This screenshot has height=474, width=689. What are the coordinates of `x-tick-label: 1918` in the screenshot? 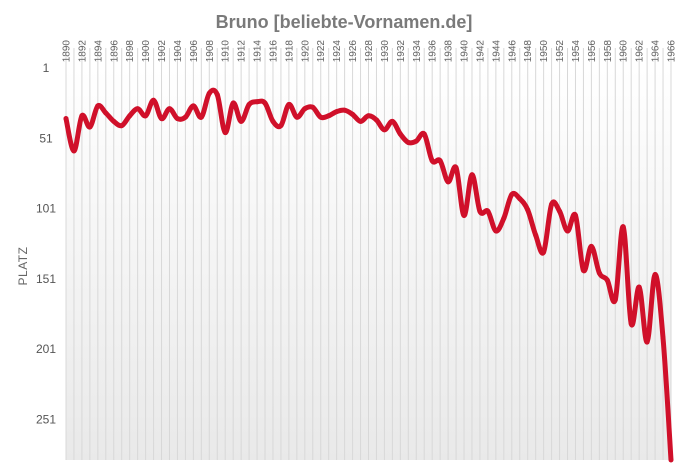 It's located at (289, 51).